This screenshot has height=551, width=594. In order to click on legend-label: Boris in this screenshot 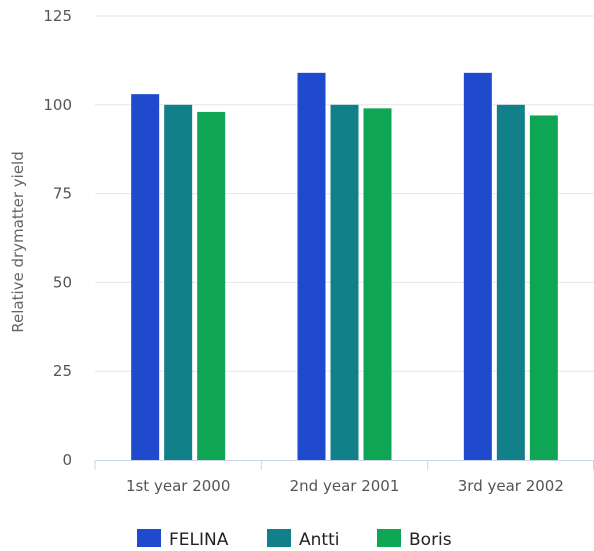, I will do `click(430, 540)`.